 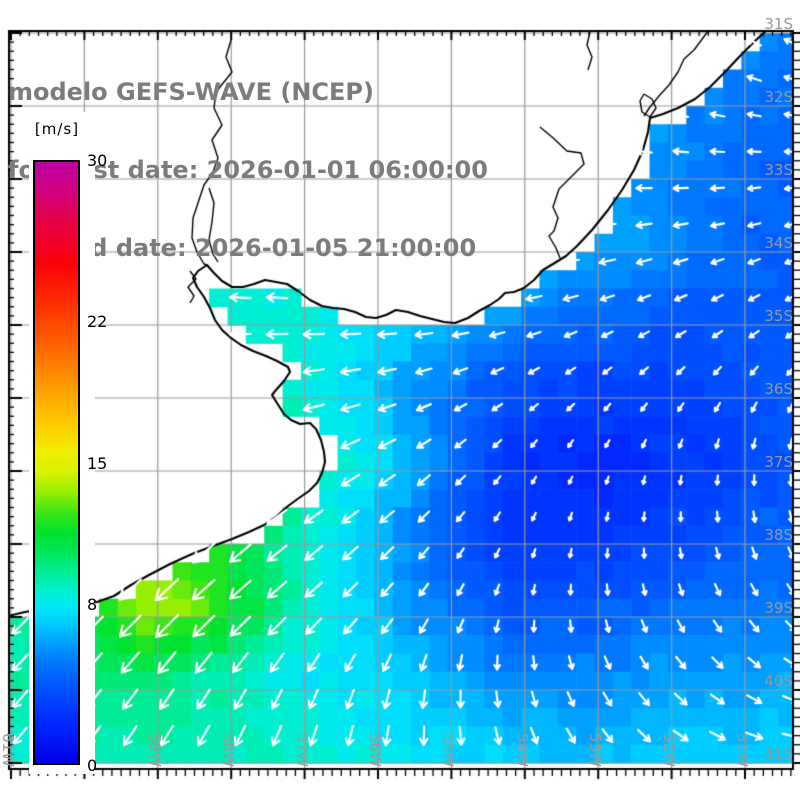 I want to click on lon-label: 56W, so click(x=375, y=750).